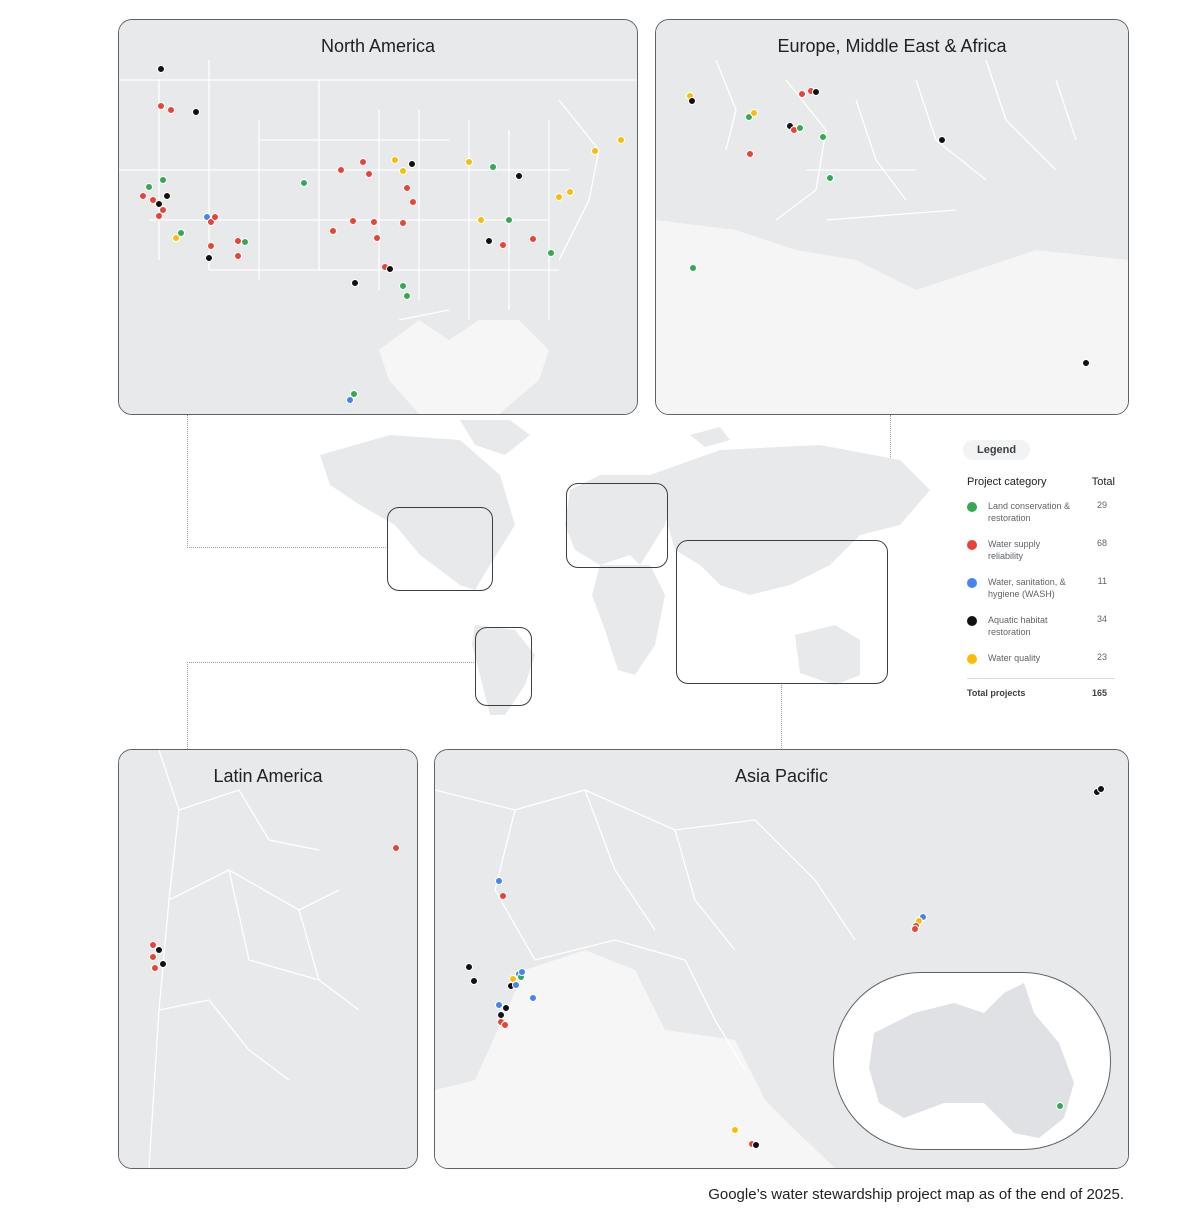 The height and width of the screenshot is (1220, 1194). I want to click on legend-row-quality: Water quality 23, so click(1041, 658).